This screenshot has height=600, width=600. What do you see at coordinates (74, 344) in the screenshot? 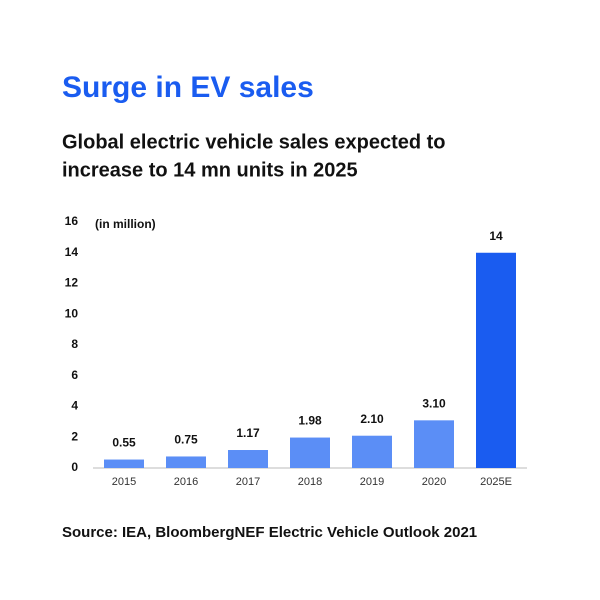
I see `y-tick-label: 8` at bounding box center [74, 344].